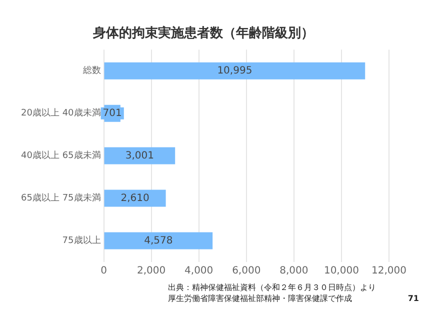 Image resolution: width=427 pixels, height=320 pixels. Describe the element at coordinates (199, 271) in the screenshot. I see `x-tick-label: 4,000` at that location.